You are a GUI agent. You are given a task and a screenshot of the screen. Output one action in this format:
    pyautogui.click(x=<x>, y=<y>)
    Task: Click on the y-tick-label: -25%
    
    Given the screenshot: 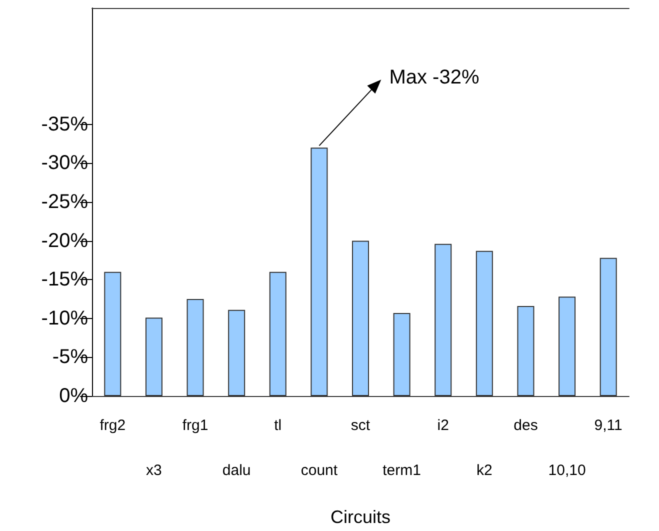 What is the action you would take?
    pyautogui.click(x=64, y=202)
    